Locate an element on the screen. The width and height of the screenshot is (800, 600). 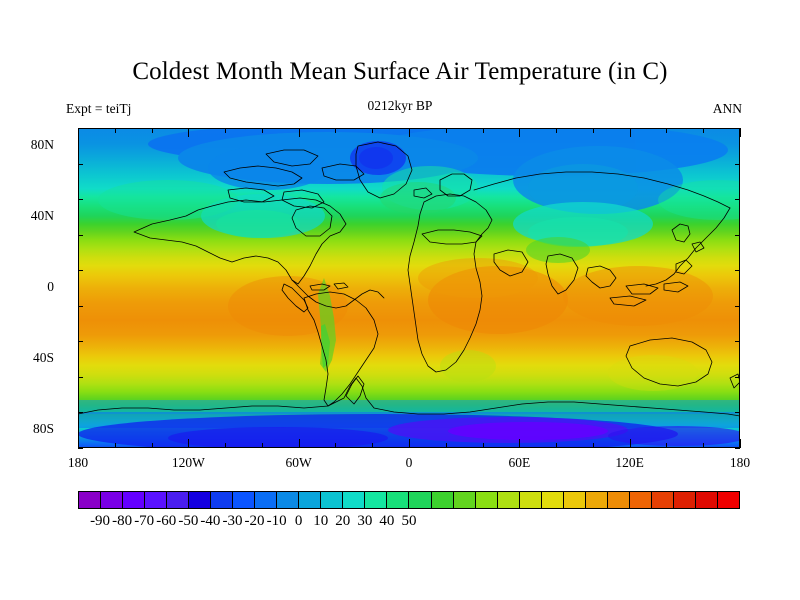
colorbar-tick-label: -60 is located at coordinates (166, 521).